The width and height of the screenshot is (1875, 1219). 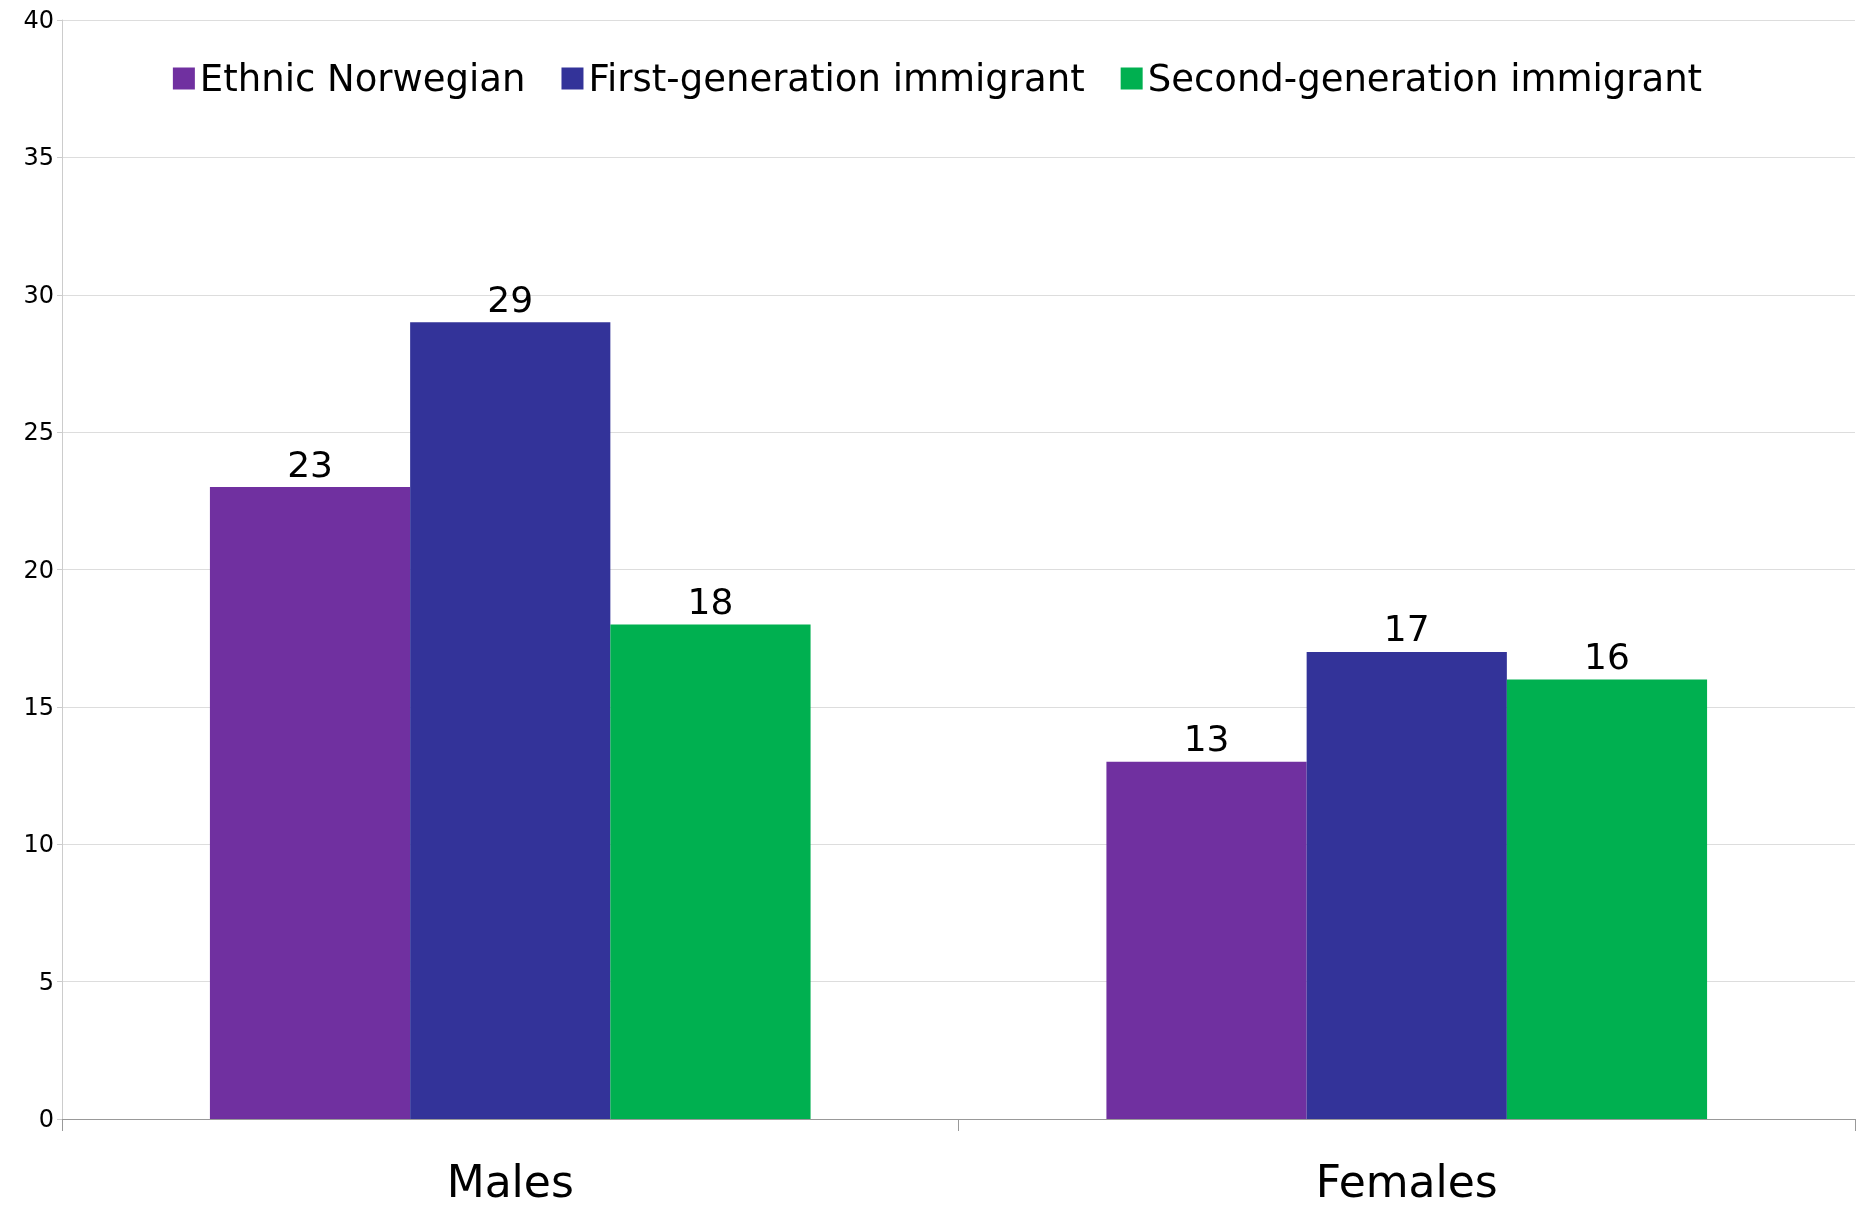 I want to click on y-tick-label: 10, so click(x=38, y=844).